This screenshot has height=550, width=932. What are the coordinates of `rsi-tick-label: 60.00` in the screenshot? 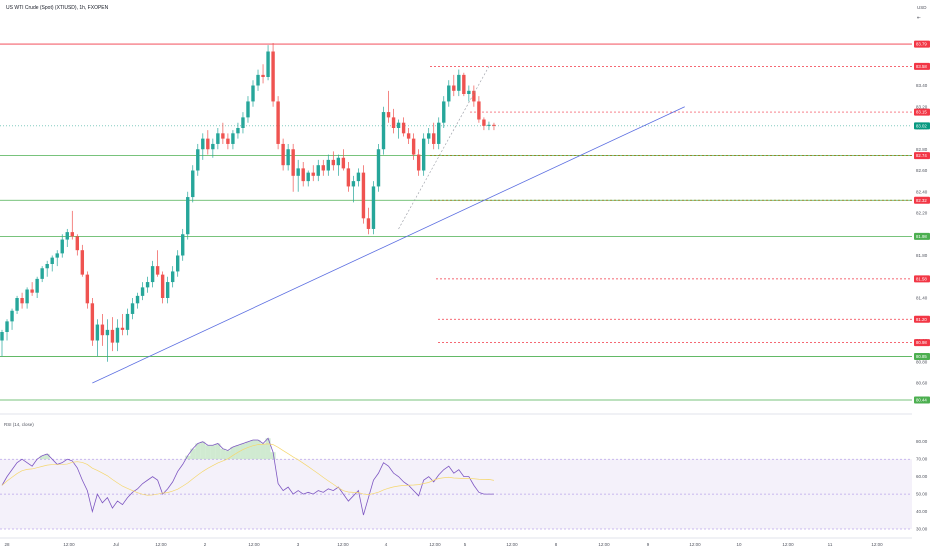 It's located at (922, 476).